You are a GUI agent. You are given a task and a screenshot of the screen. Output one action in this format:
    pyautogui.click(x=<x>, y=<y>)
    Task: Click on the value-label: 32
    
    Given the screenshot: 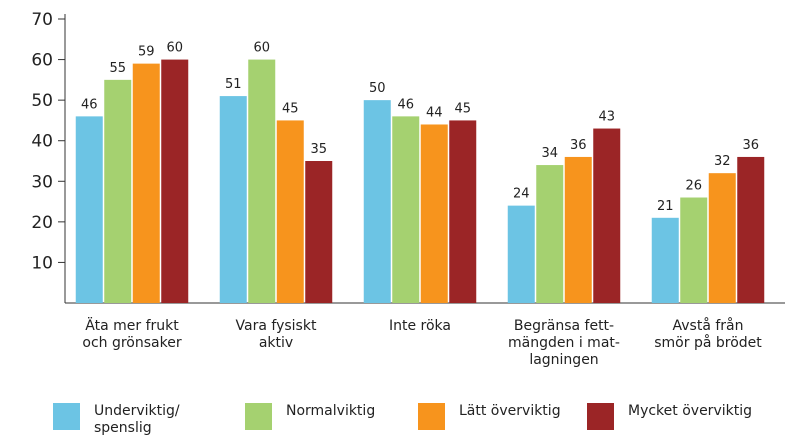 What is the action you would take?
    pyautogui.click(x=722, y=161)
    